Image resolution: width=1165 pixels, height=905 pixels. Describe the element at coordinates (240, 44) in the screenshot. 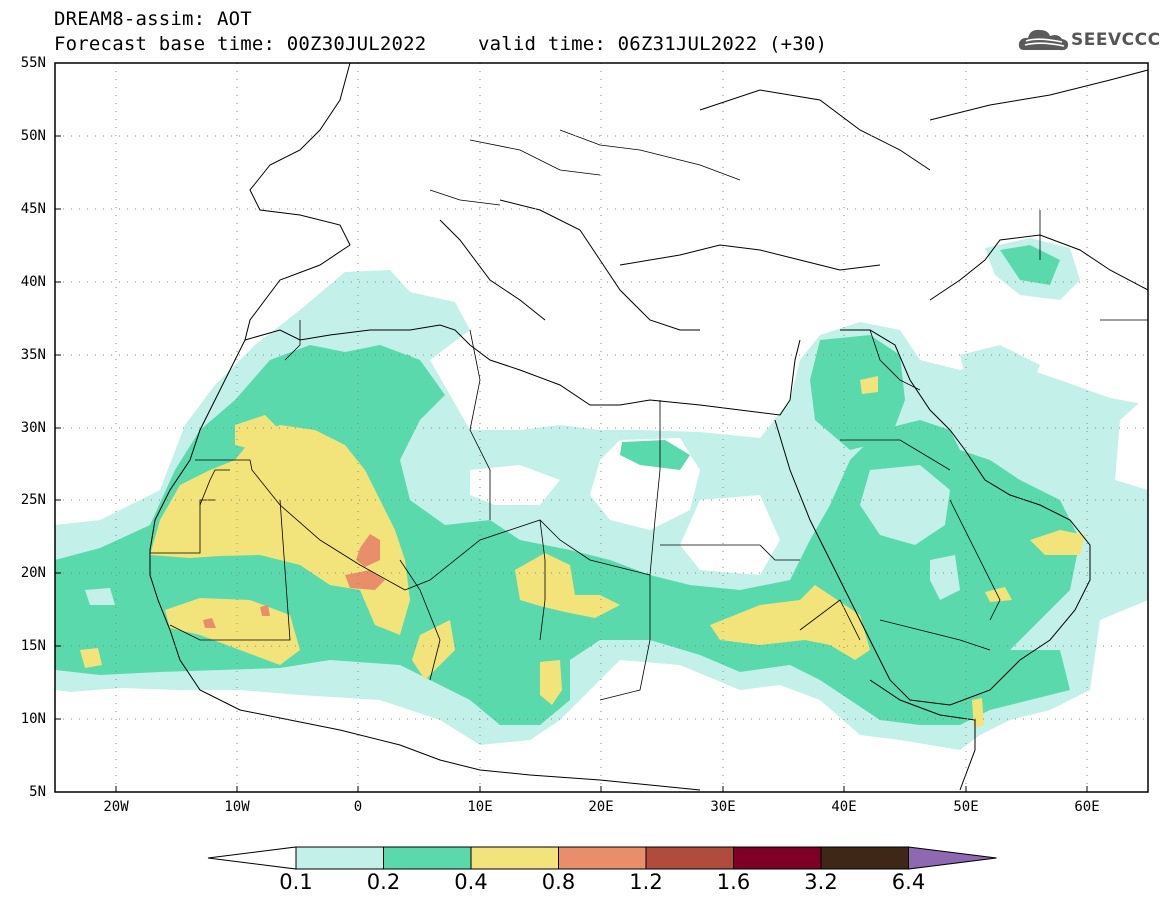

I see `forecast-base-time: Forecast base time: 00Z30JUL2022` at that location.